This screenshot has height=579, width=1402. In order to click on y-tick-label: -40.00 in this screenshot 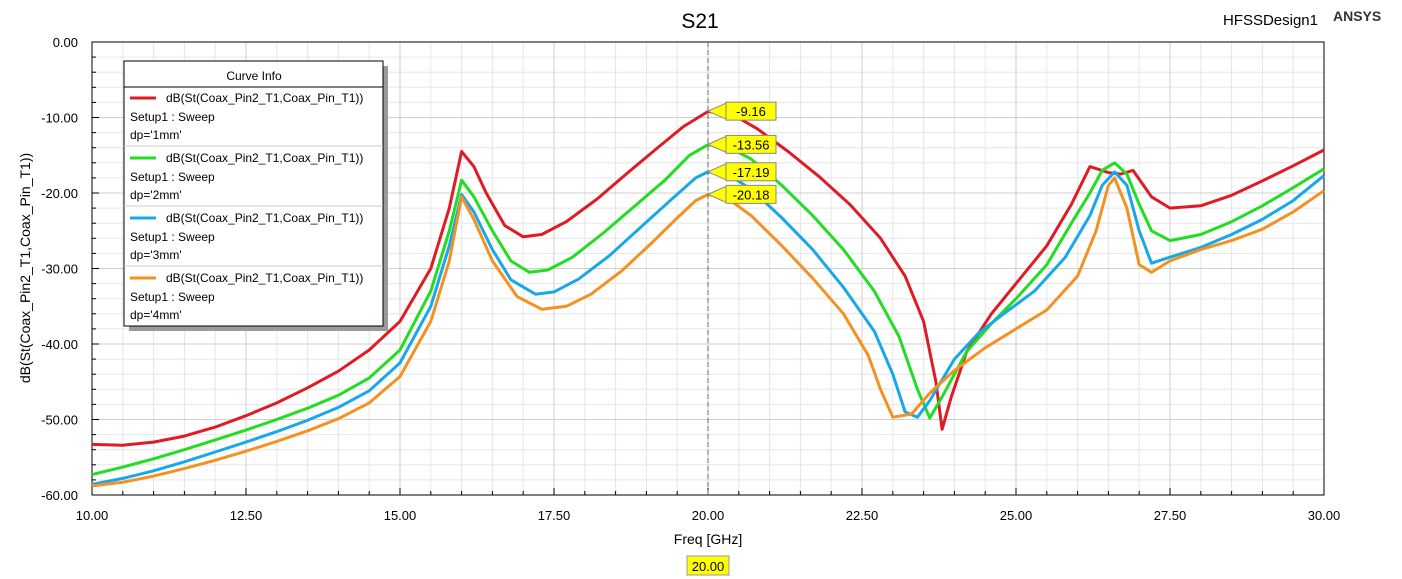, I will do `click(59, 344)`.